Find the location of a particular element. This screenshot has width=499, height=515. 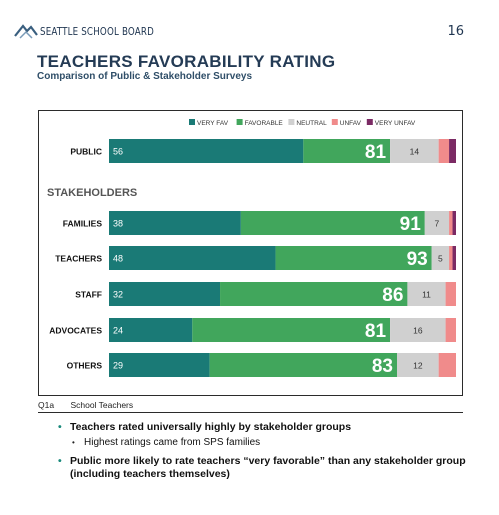

data-label-neutral: 5 is located at coordinates (440, 259).